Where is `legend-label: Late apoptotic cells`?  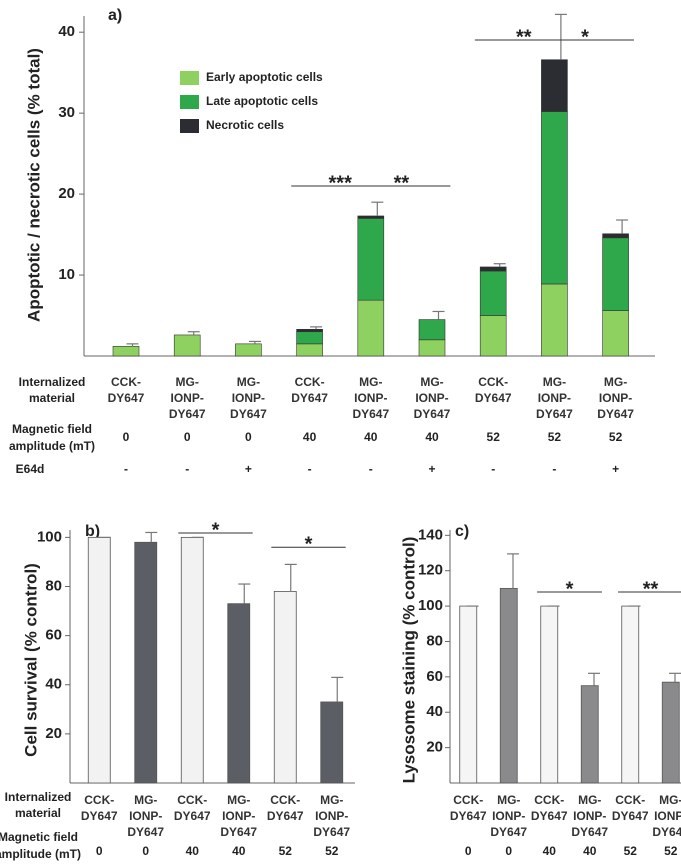
legend-label: Late apoptotic cells is located at coordinates (262, 101).